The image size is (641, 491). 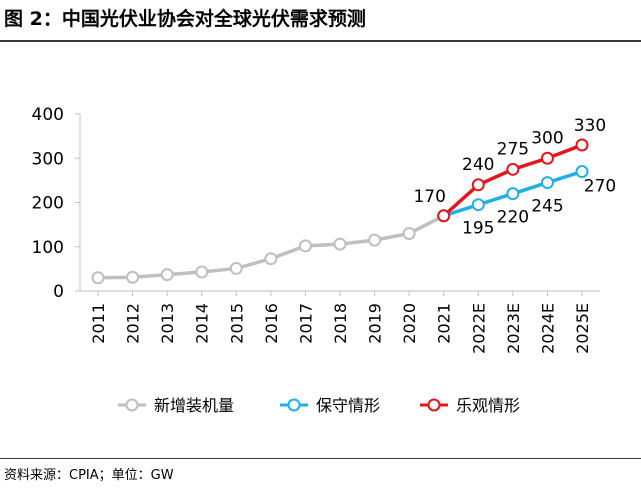 What do you see at coordinates (547, 328) in the screenshot?
I see `x-tick-label: 2024E` at bounding box center [547, 328].